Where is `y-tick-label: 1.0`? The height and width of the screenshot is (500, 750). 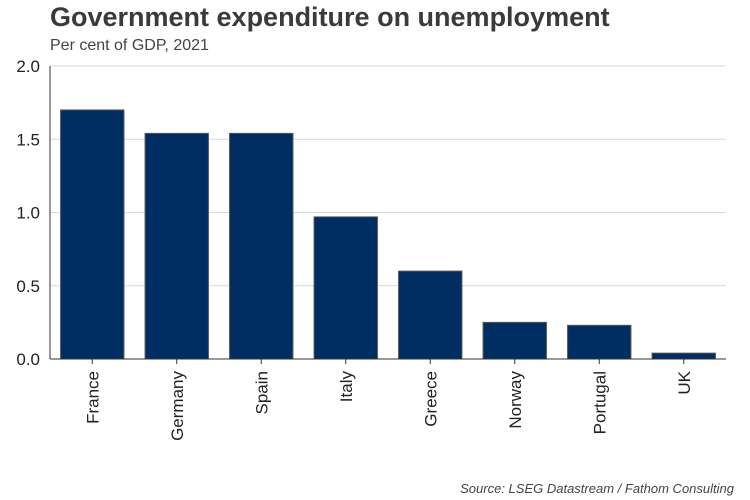
y-tick-label: 1.0 is located at coordinates (28, 213).